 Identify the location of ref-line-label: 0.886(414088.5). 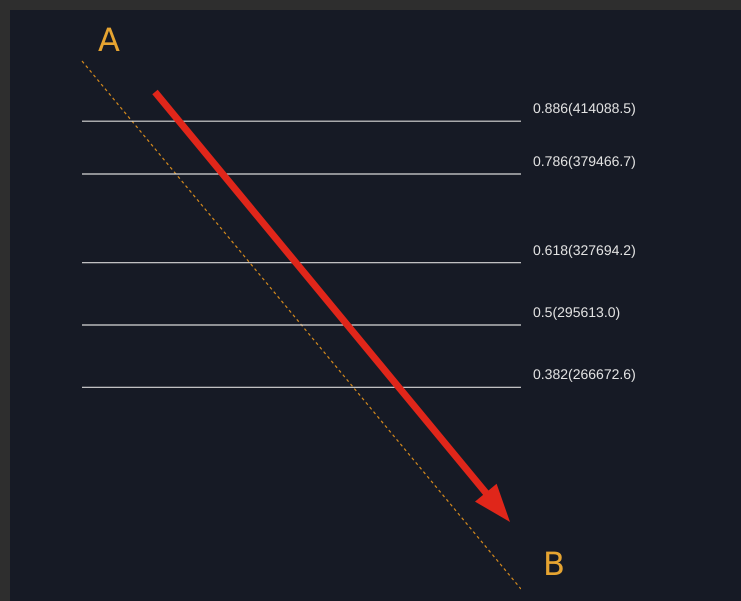
(584, 108).